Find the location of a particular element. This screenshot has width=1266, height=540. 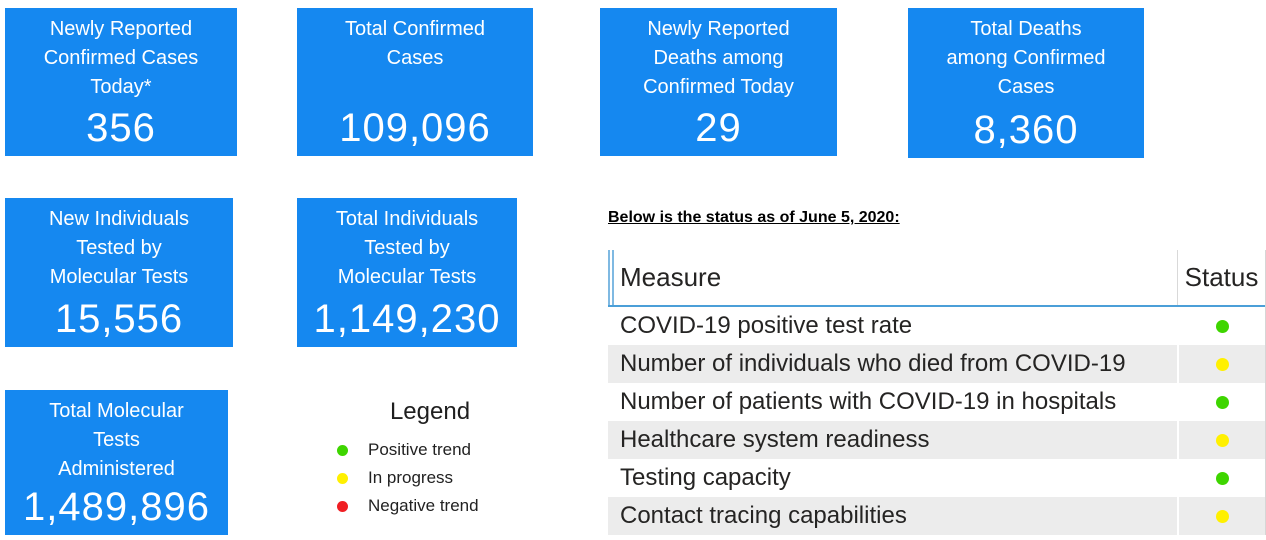

legend-item-in-progress: In progress is located at coordinates (430, 478).